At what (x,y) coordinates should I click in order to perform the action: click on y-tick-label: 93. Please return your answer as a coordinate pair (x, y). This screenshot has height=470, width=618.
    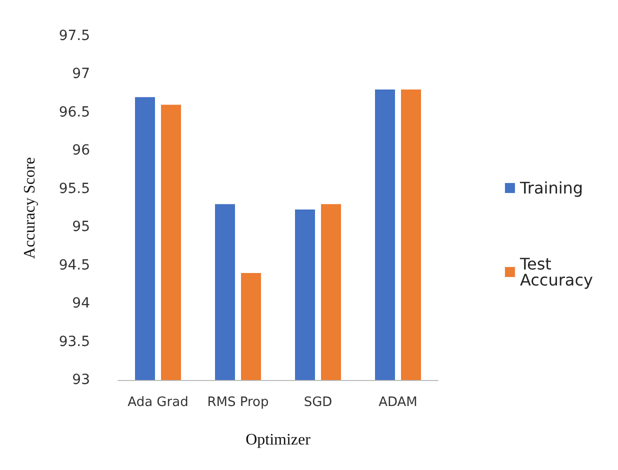
    Looking at the image, I should click on (81, 380).